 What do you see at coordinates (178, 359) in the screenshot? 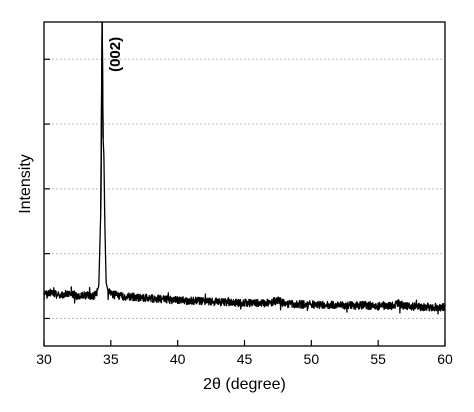
I see `x-tick-label-2: 40` at bounding box center [178, 359].